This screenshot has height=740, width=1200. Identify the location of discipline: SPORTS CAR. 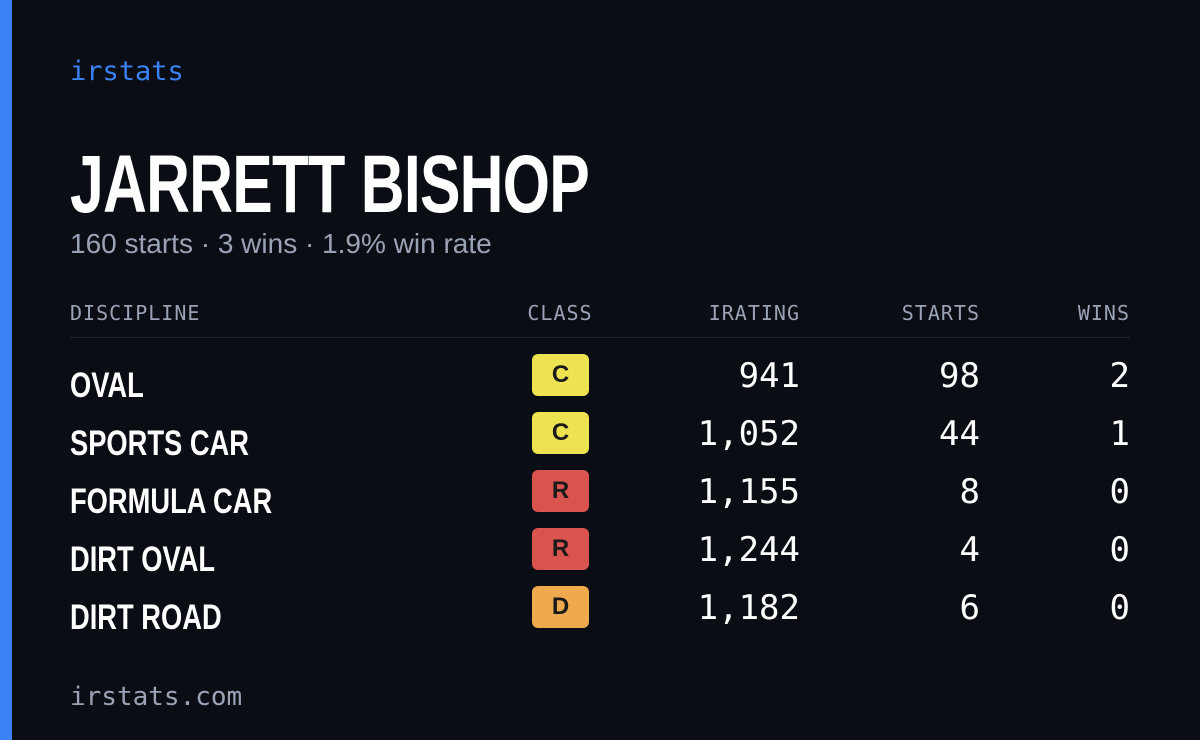
(159, 443).